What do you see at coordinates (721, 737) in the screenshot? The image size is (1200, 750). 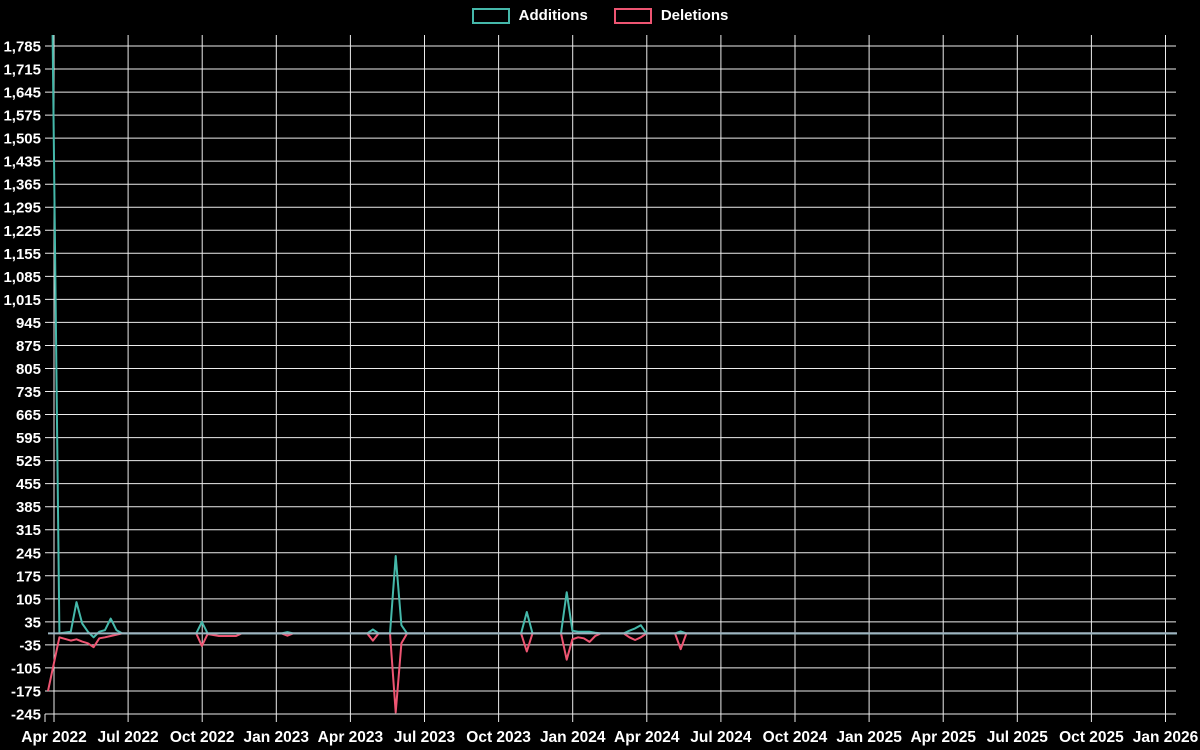 I see `x-tick-label: Jul 2024` at bounding box center [721, 737].